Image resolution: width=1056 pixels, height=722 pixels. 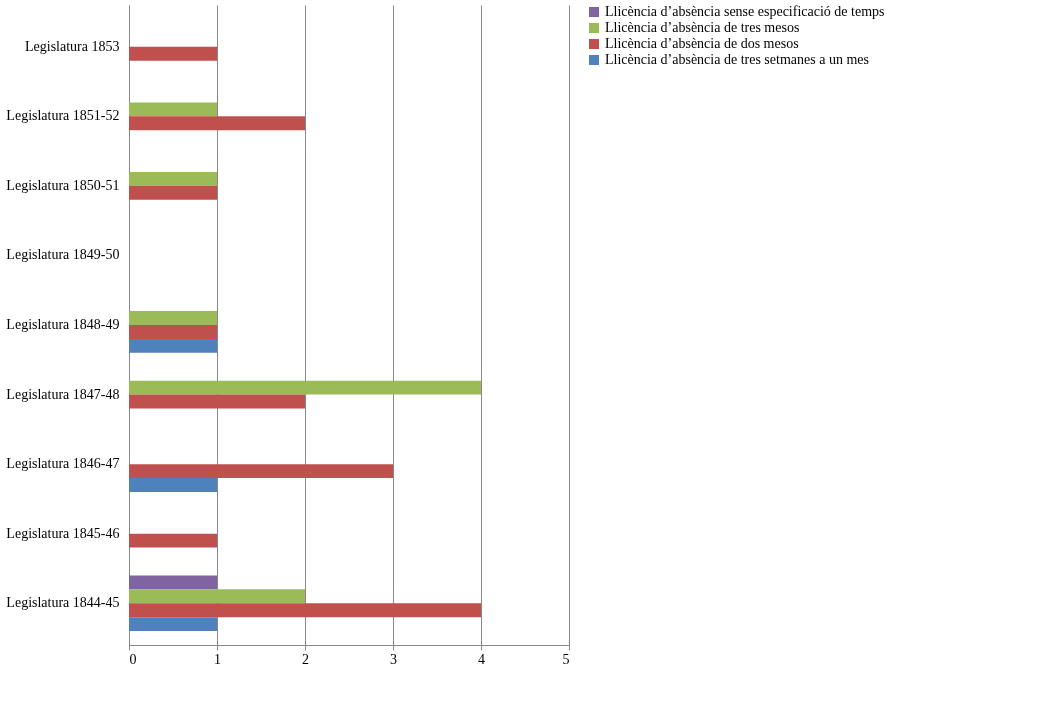 I want to click on x-tick-label: 0, so click(x=133, y=659).